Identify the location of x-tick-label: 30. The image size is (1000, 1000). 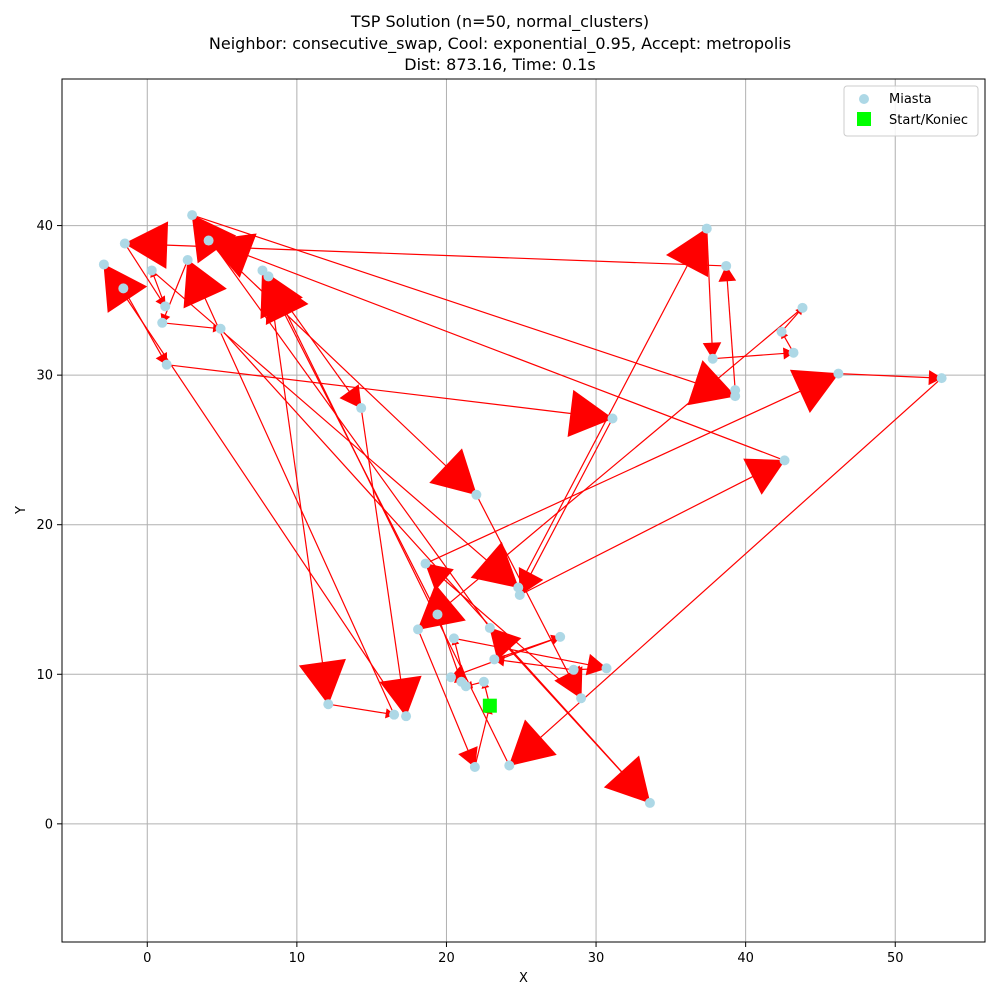
(596, 958).